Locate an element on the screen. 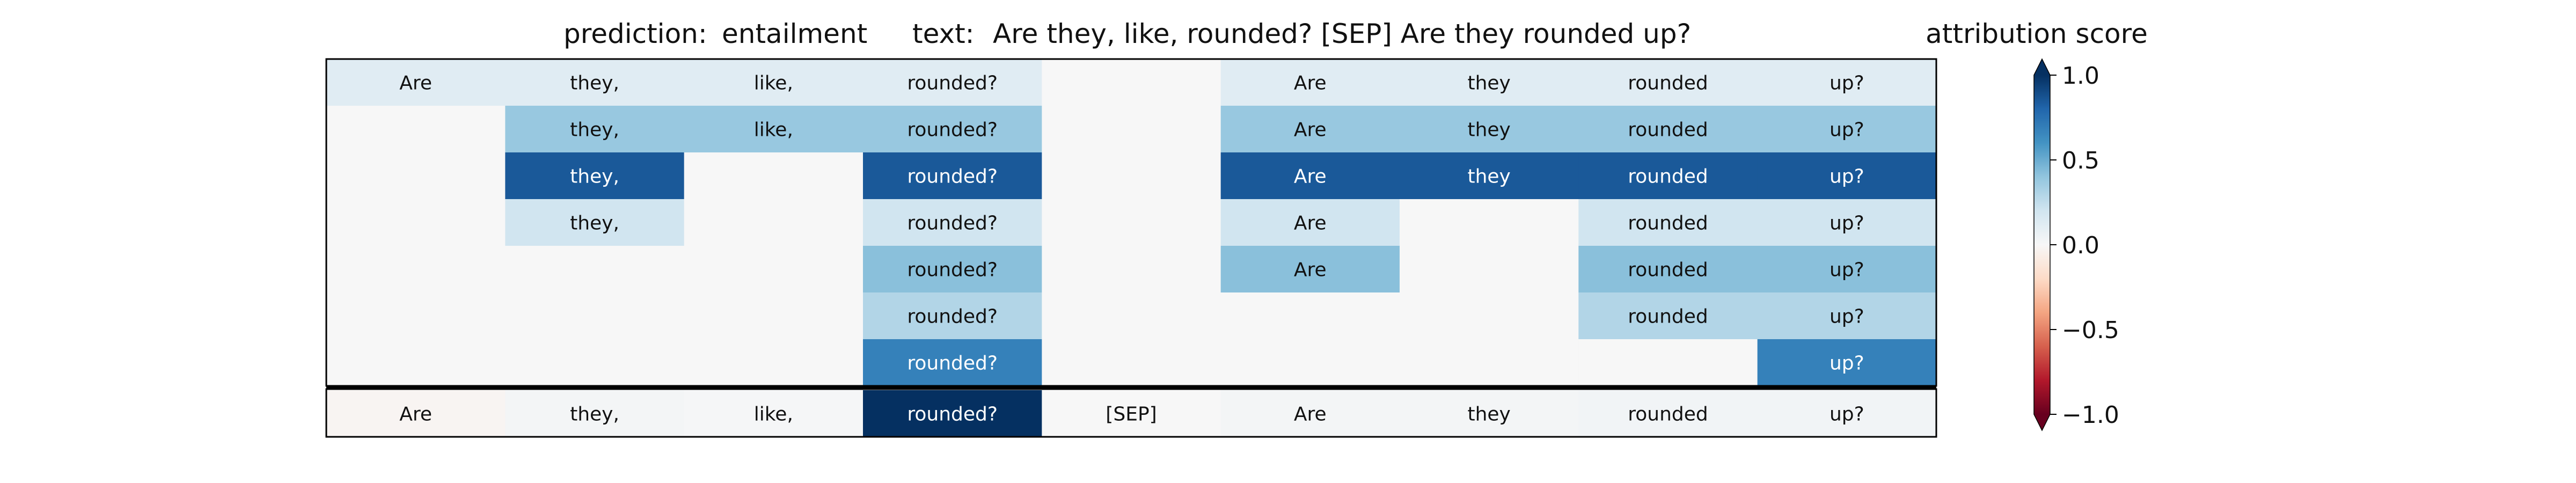 This screenshot has height=483, width=2576. prediction-value: entailment is located at coordinates (794, 33).